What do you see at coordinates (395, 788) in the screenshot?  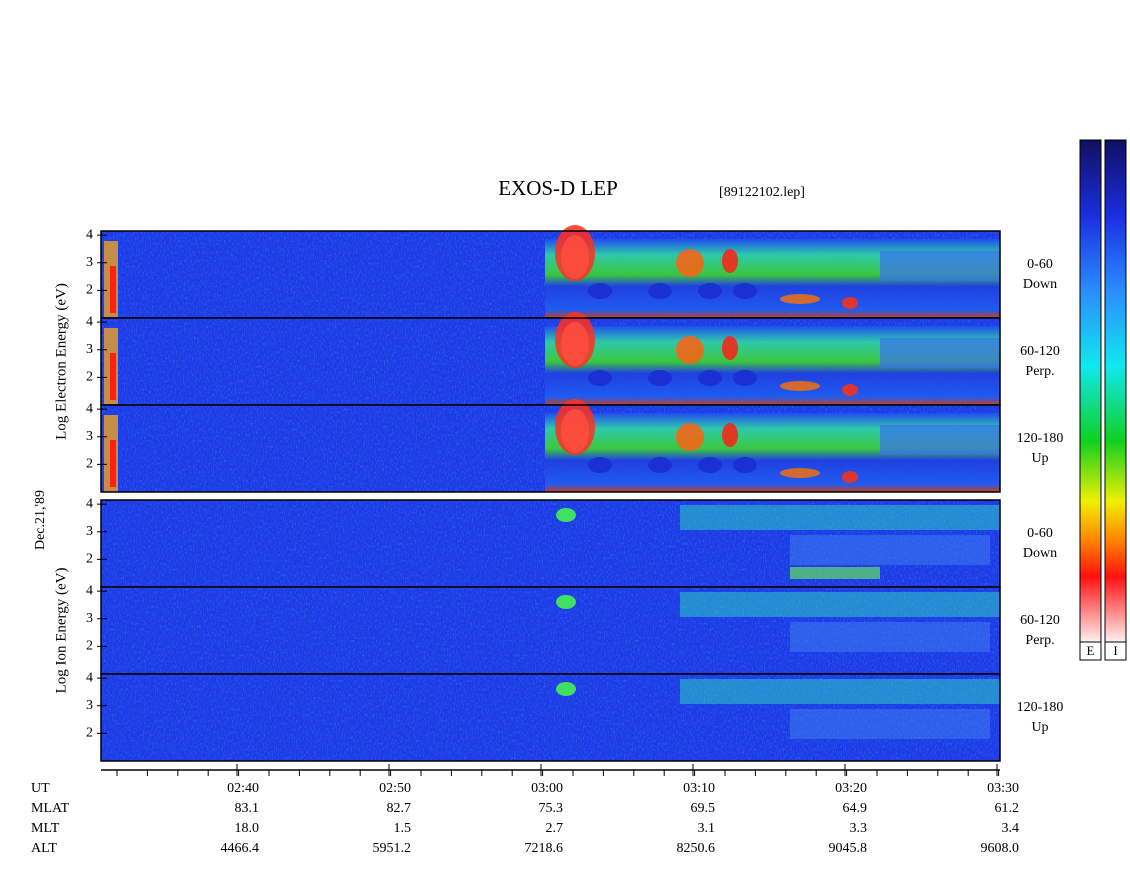 I see `row-value: 02:50` at bounding box center [395, 788].